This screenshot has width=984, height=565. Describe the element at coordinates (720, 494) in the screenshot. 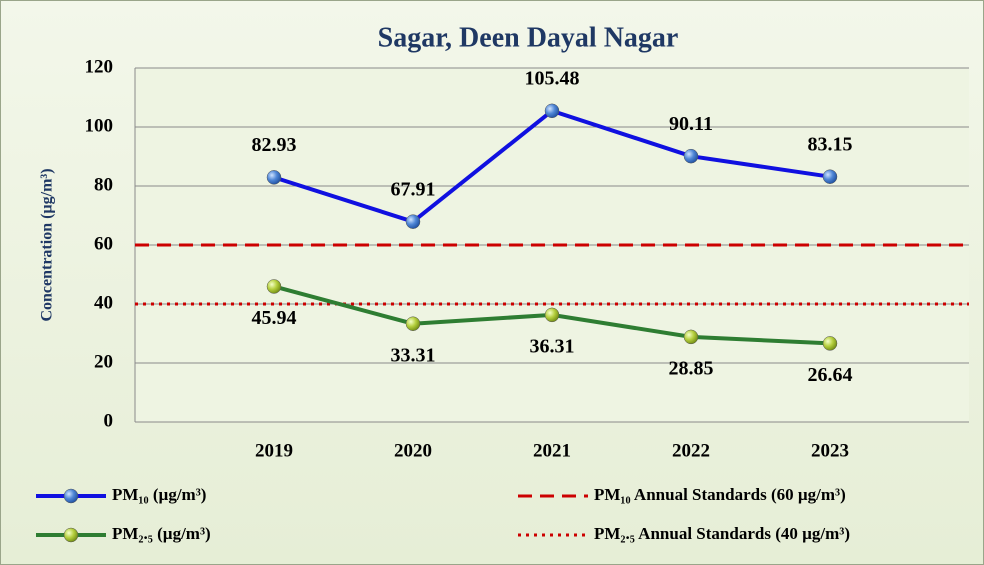

I see `legend-label: PM₁₀ Annual Standards (60 µg/m³)` at that location.